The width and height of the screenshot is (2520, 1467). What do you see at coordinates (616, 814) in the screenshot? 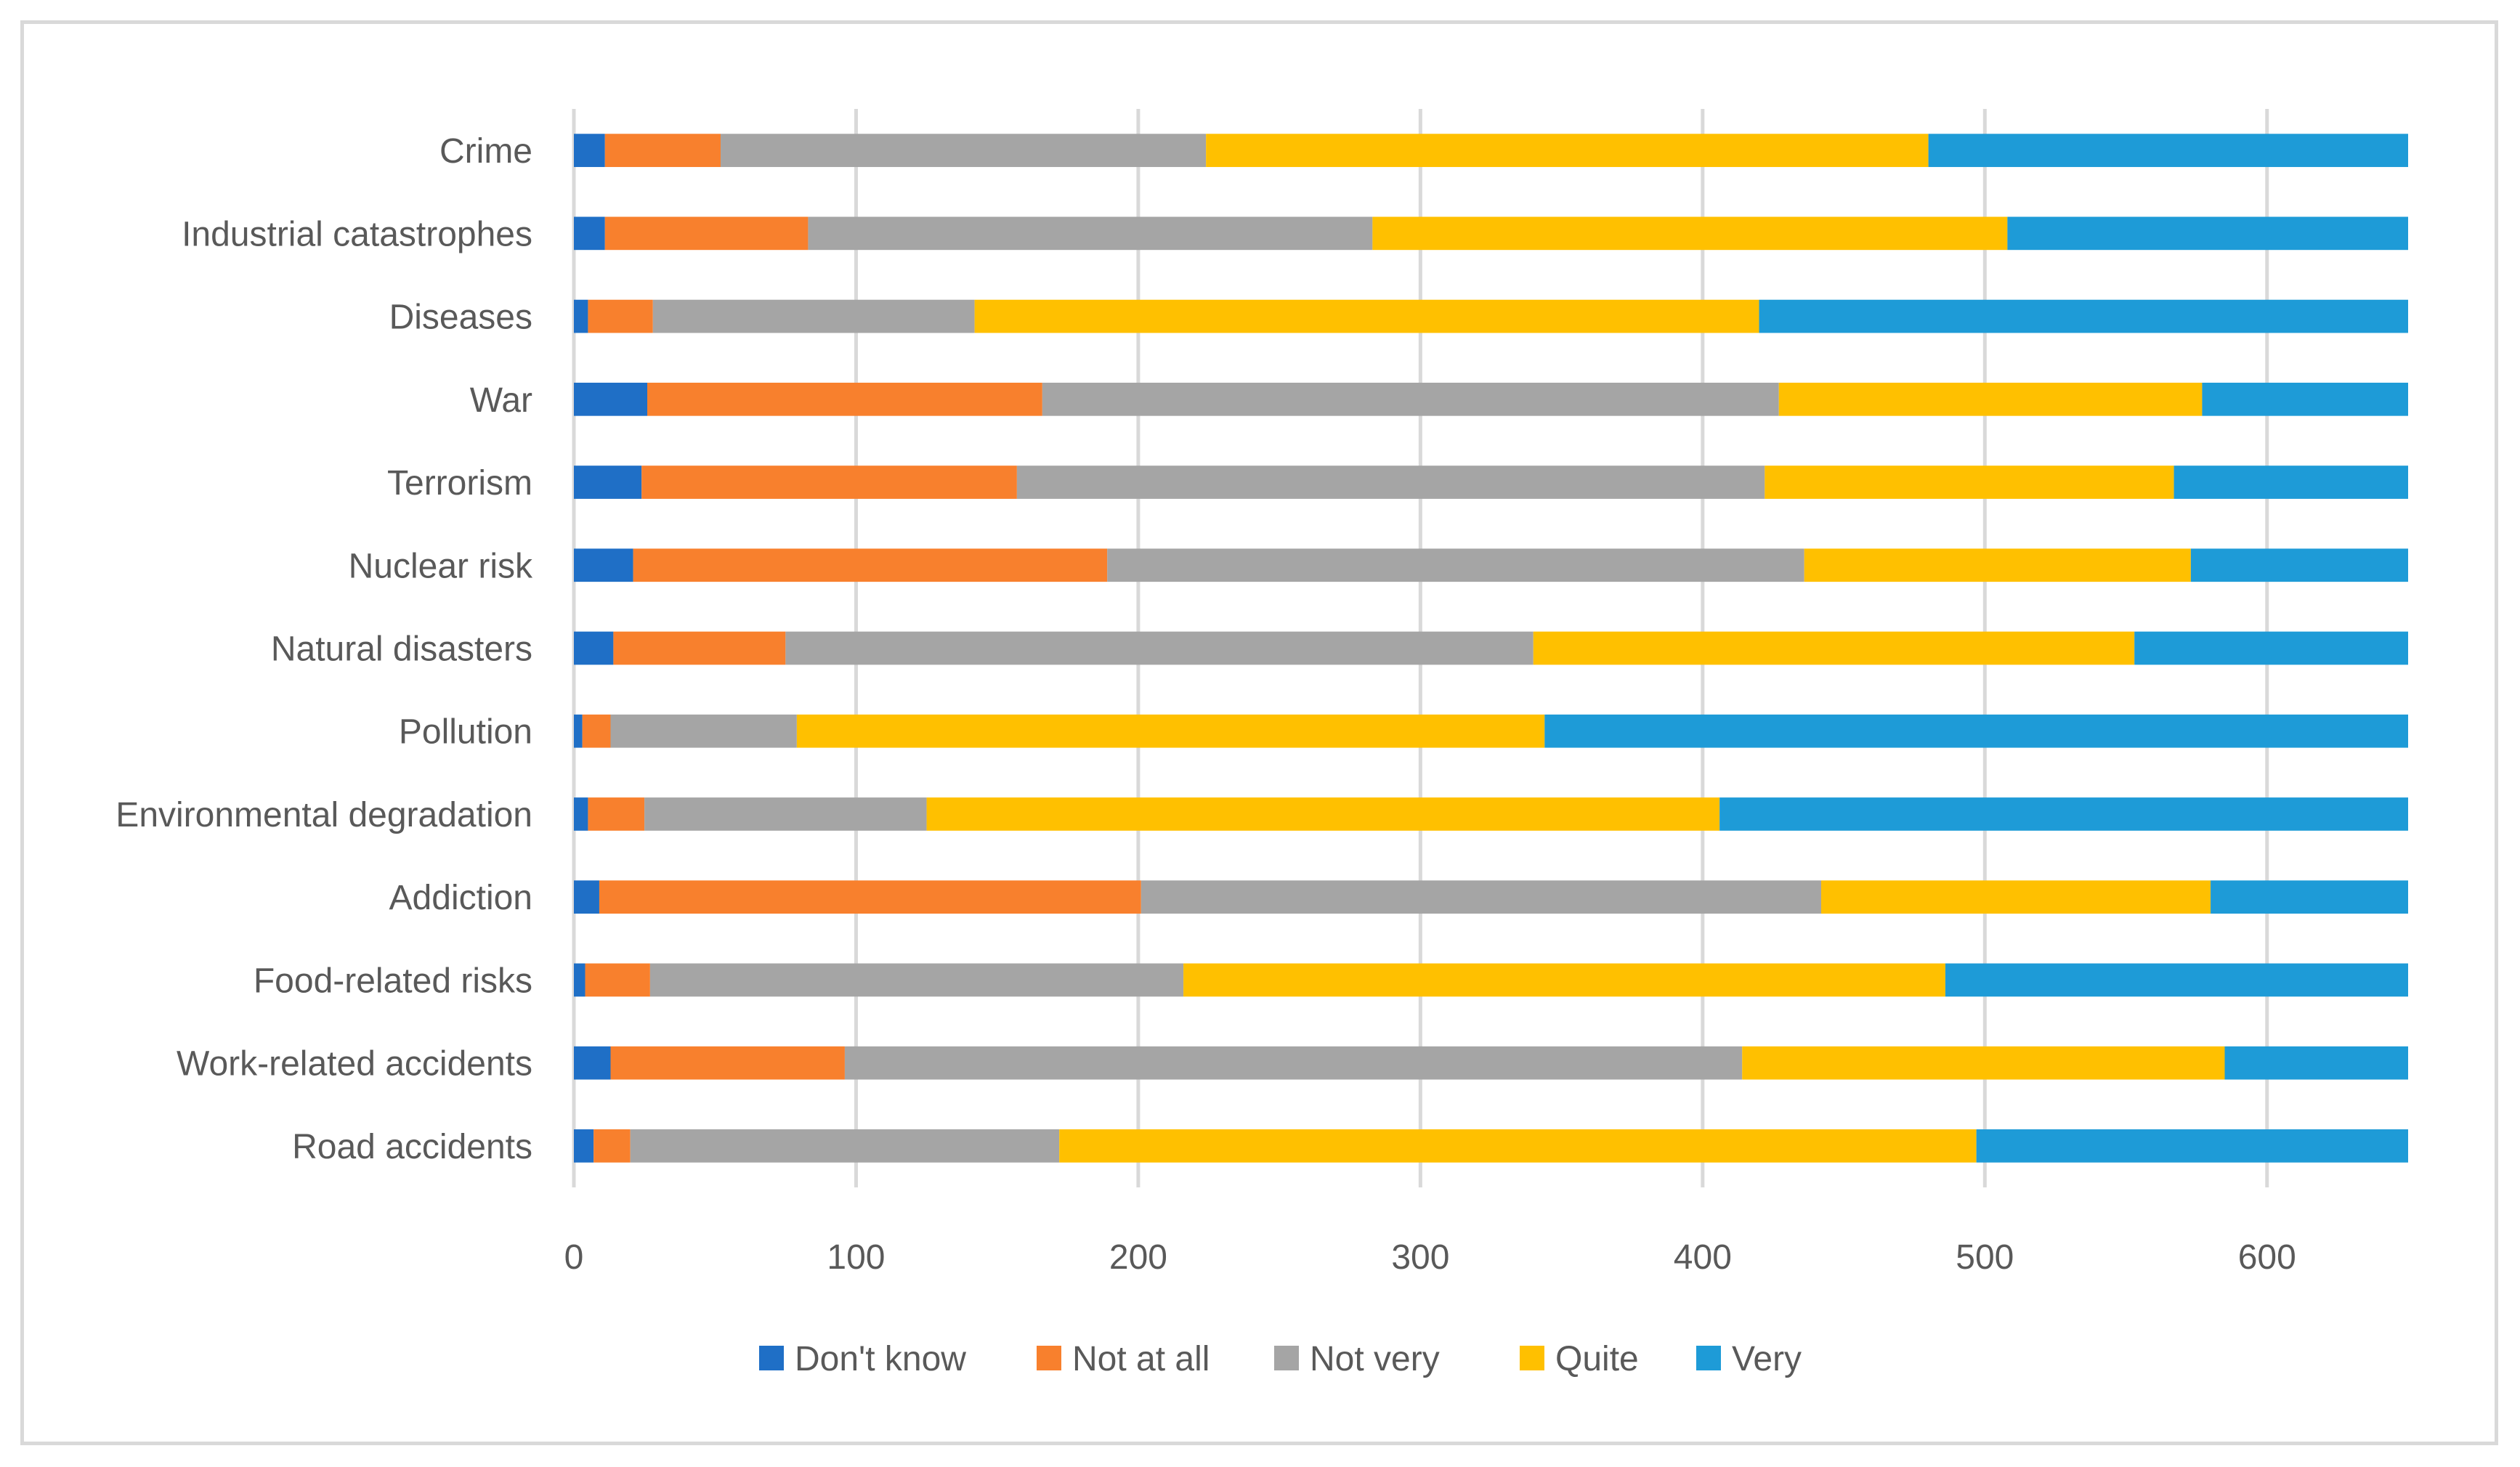
I see `bar-environmental-degradation-not-at-all` at bounding box center [616, 814].